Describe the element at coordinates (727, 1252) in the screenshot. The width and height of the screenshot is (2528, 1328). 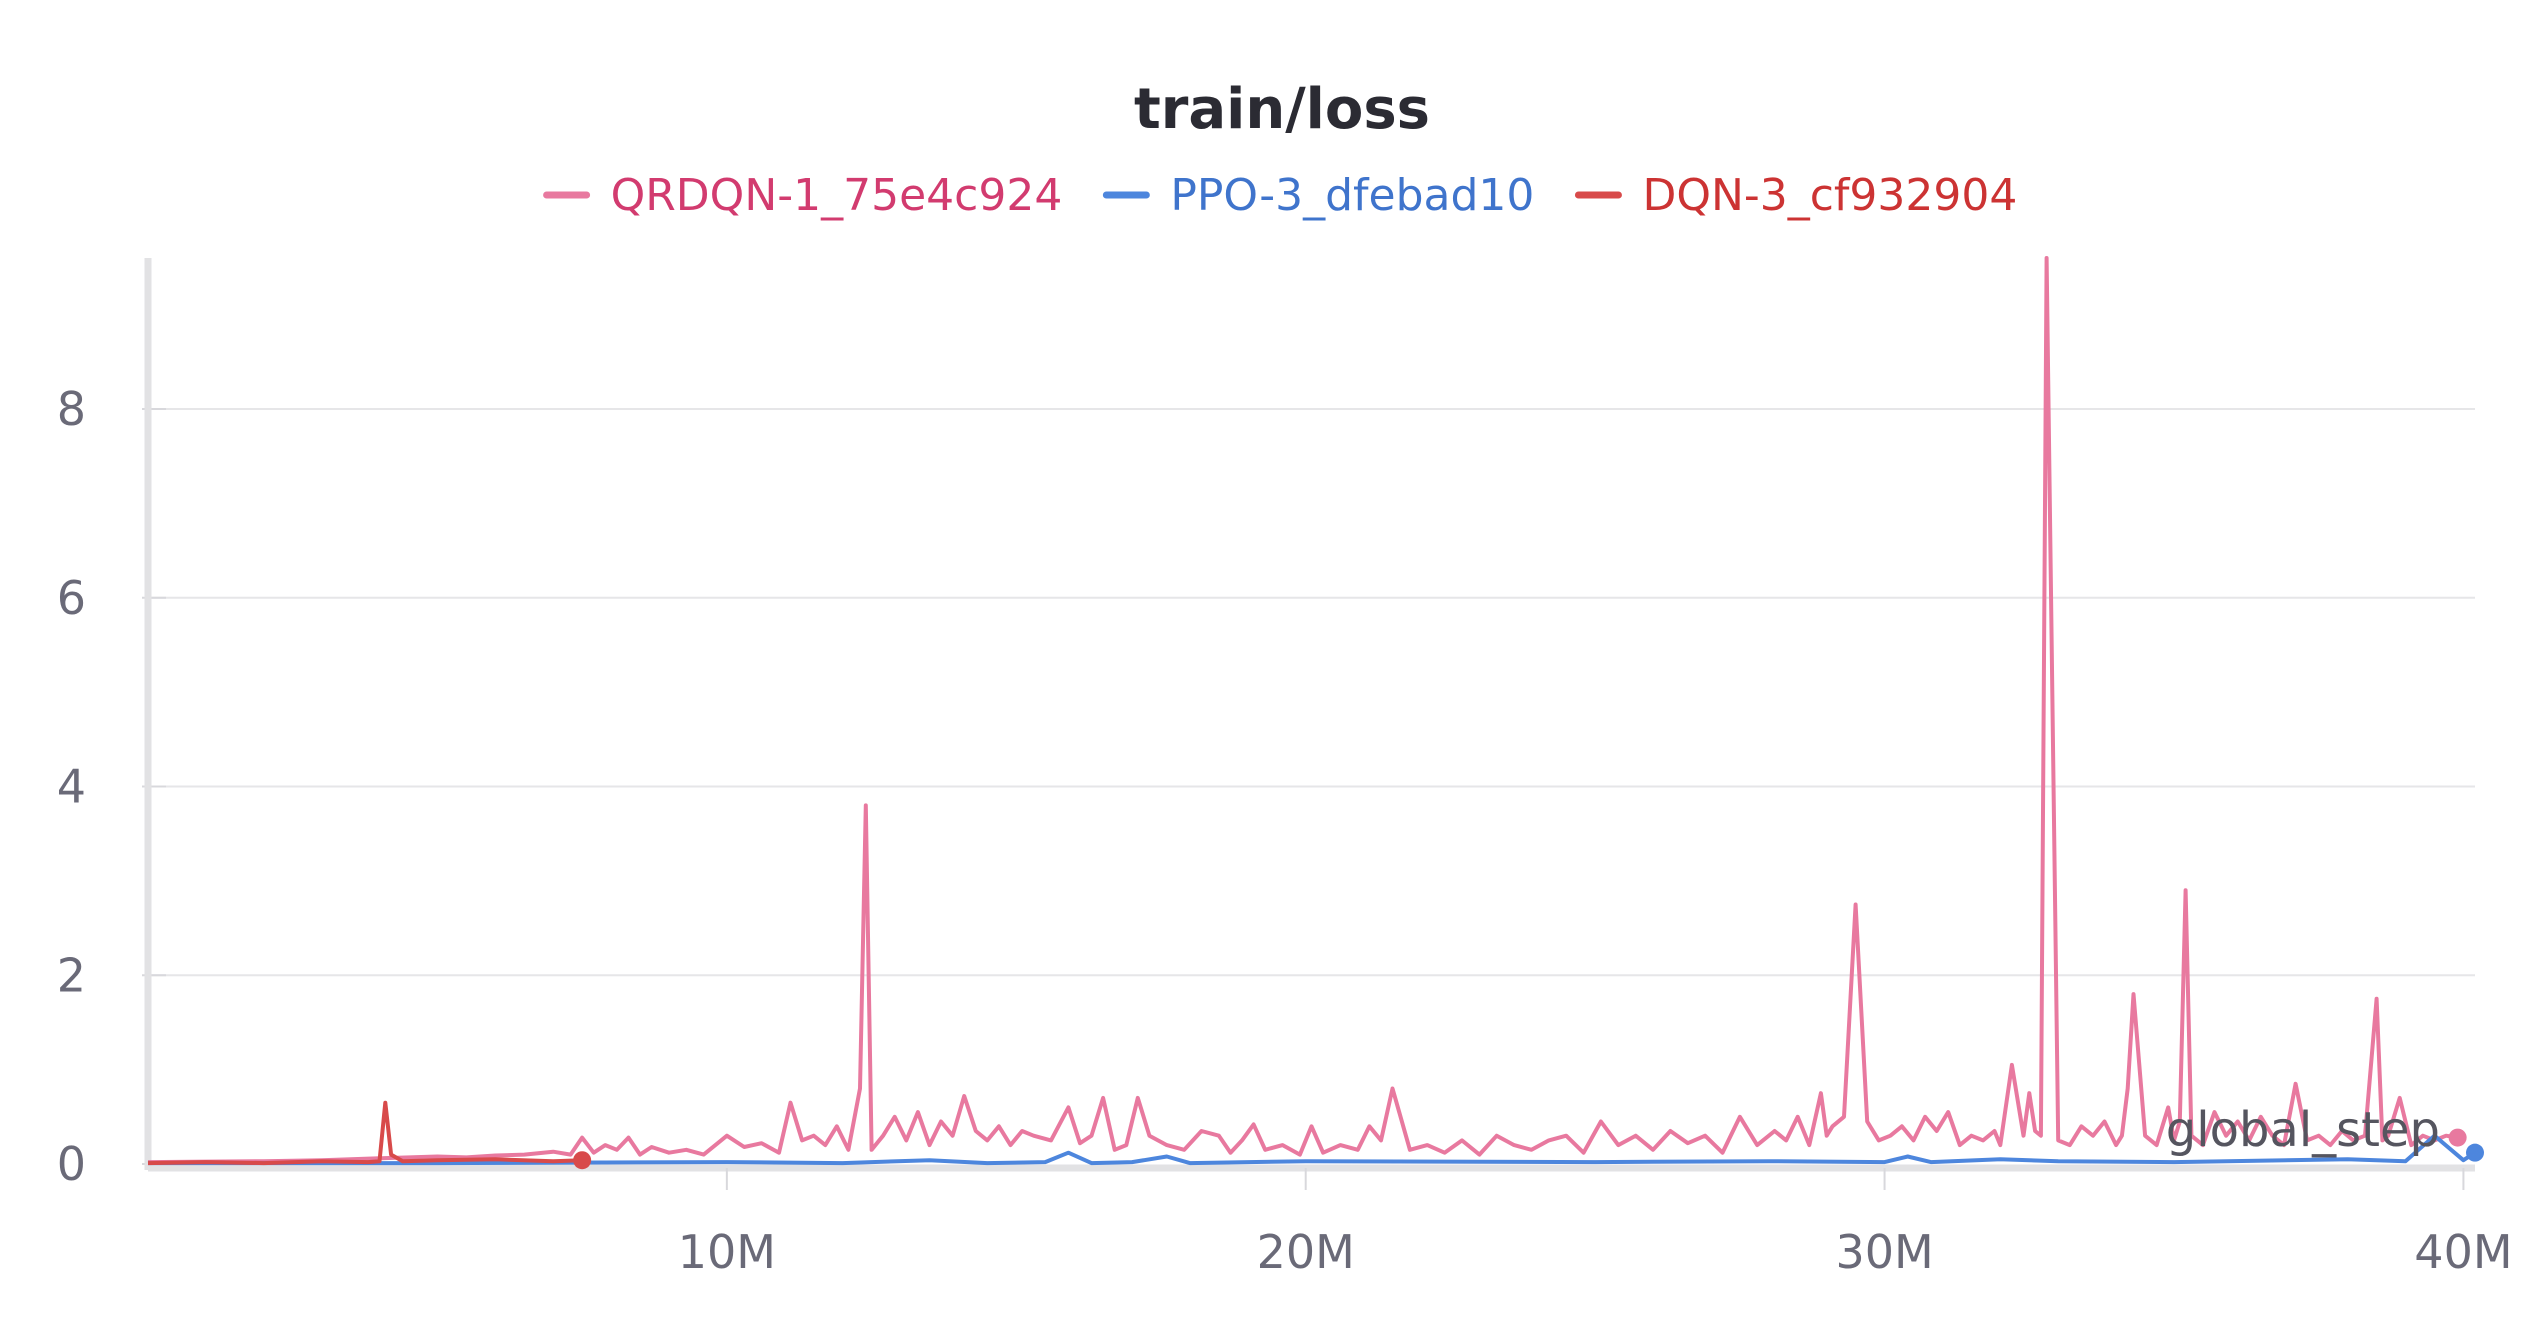
I see `x-tick-label: 10M` at that location.